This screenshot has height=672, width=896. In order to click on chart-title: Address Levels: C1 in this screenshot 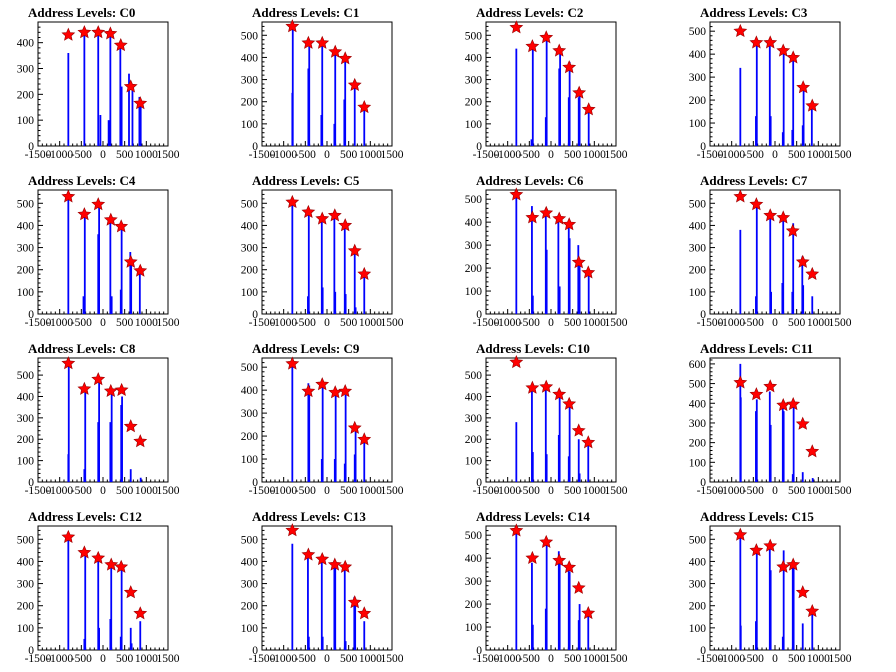, I will do `click(305, 12)`.